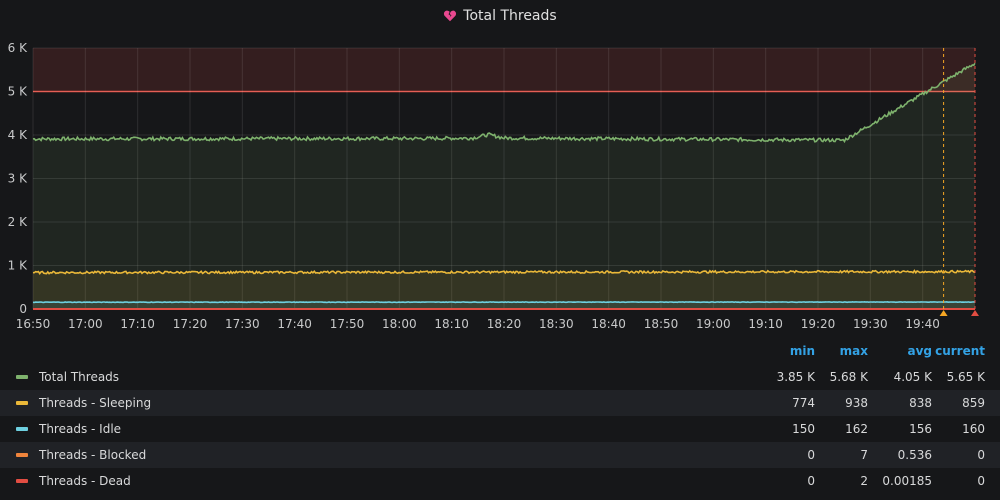  I want to click on legend-max-value: 162, so click(856, 429).